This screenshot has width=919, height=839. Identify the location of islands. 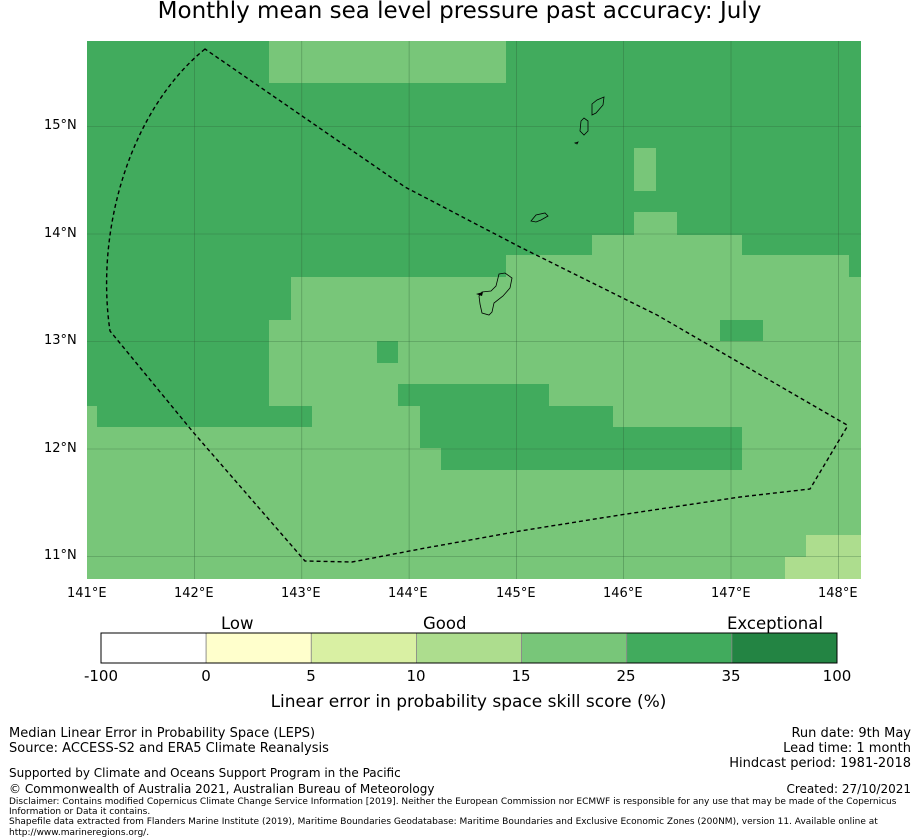
(541, 206).